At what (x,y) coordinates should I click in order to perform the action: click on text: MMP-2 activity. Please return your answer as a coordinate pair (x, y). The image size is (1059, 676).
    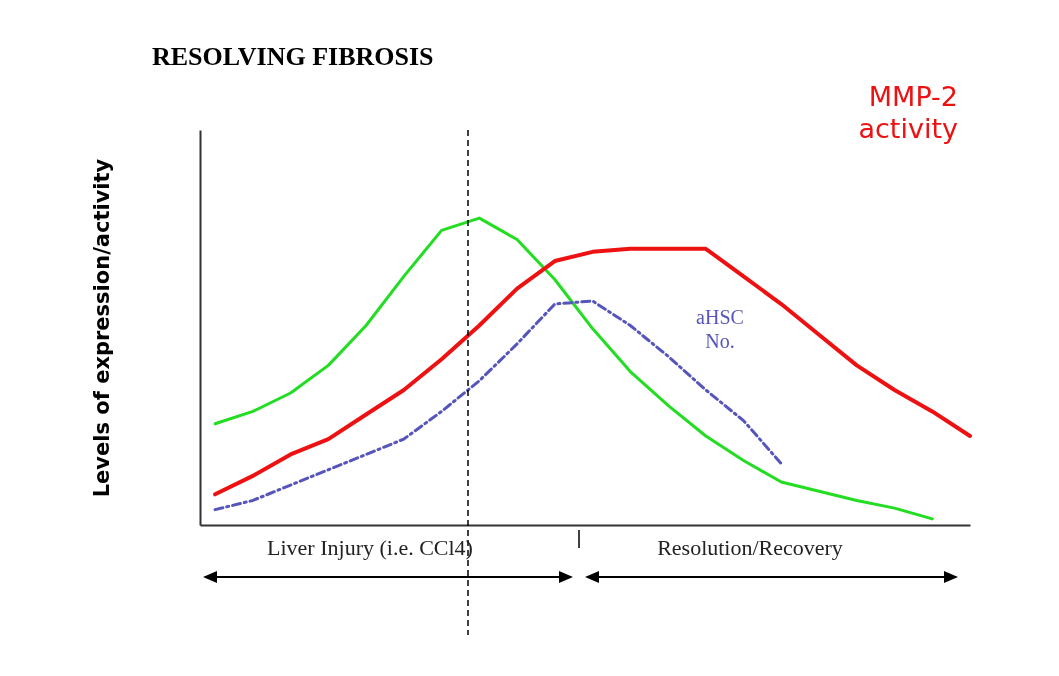
    Looking at the image, I should click on (908, 113).